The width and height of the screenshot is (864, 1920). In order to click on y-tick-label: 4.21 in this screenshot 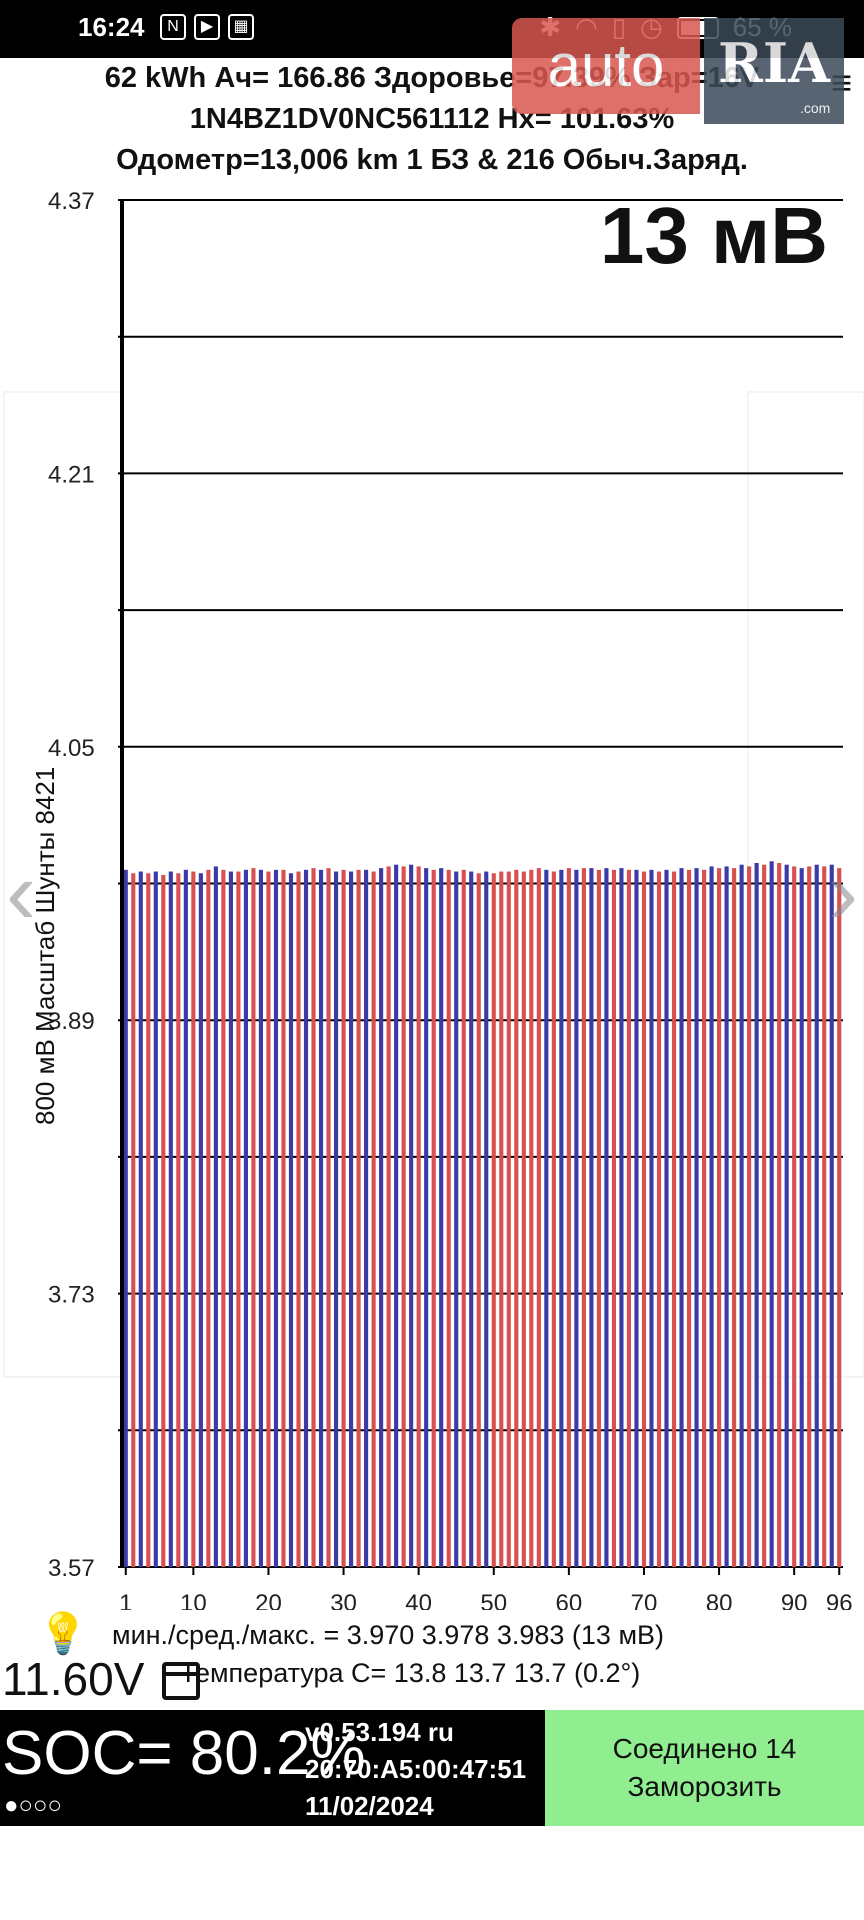, I will do `click(71, 474)`.